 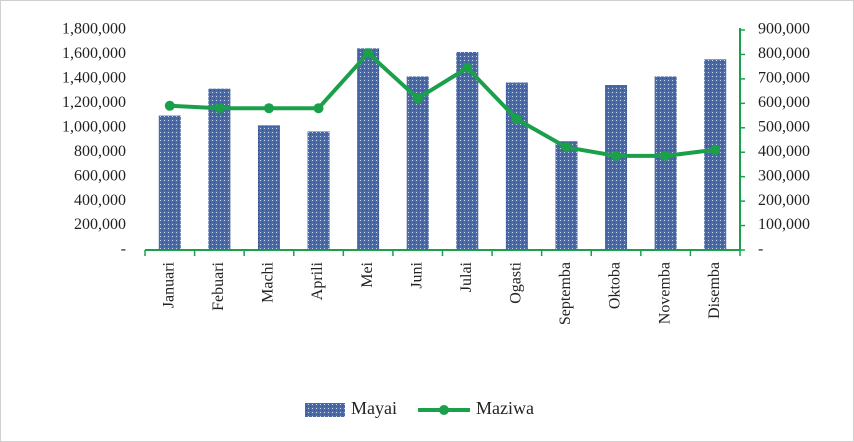 I want to click on y2-tick-label: 100,000, so click(x=784, y=224).